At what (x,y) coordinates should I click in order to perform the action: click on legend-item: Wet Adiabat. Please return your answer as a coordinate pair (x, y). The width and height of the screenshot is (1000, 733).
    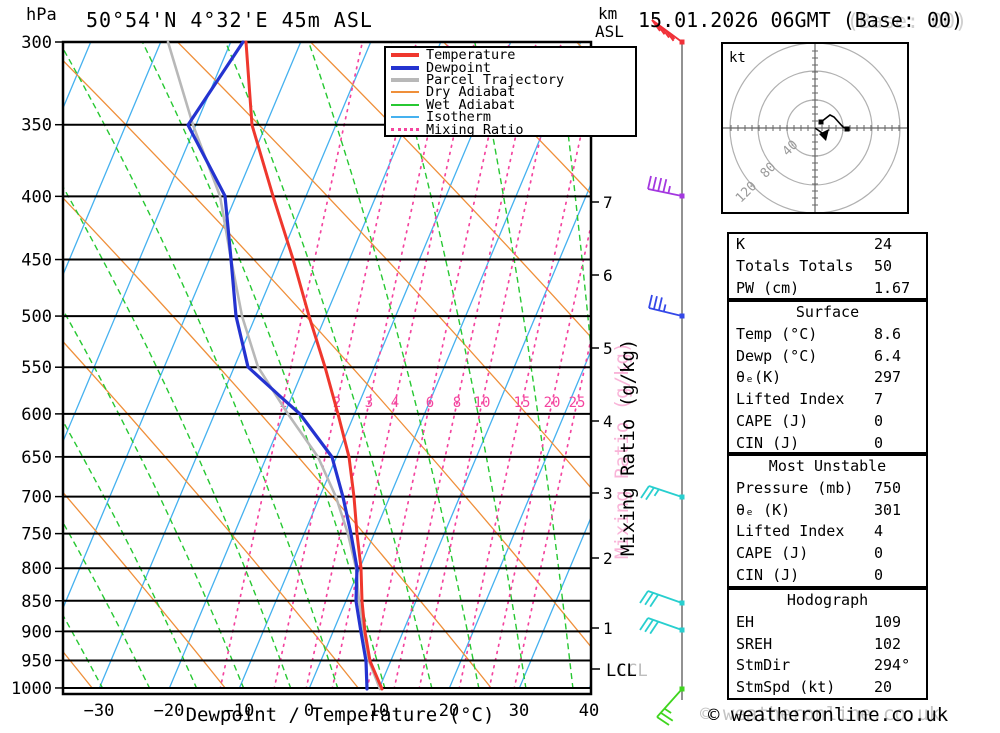
    Looking at the image, I should click on (510, 104).